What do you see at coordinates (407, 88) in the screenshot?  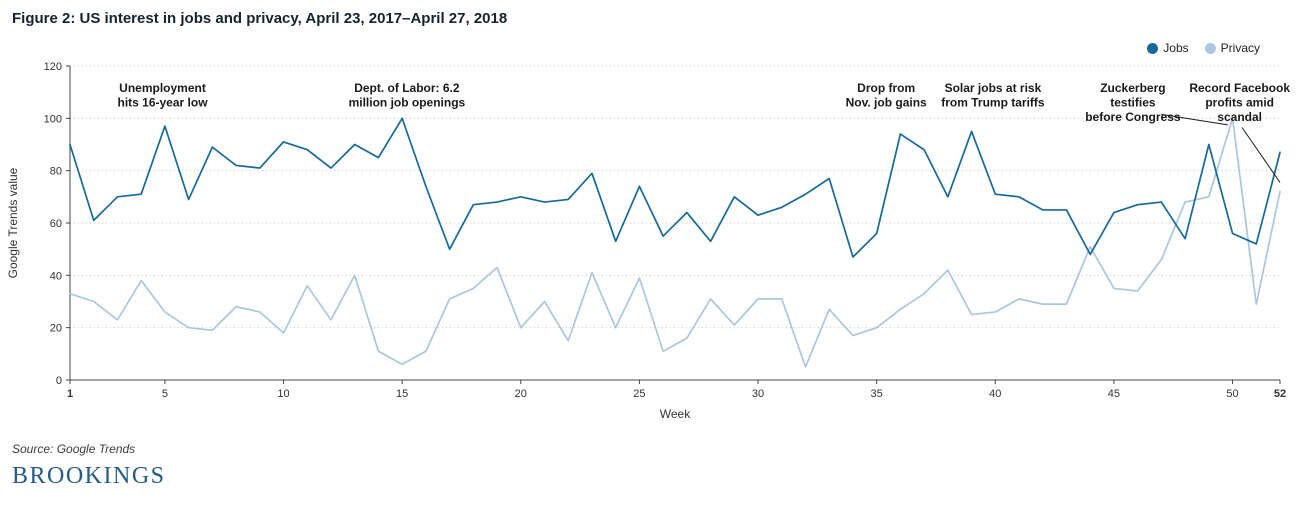 I see `annotation-text: Dept. of Labor: 6.2` at bounding box center [407, 88].